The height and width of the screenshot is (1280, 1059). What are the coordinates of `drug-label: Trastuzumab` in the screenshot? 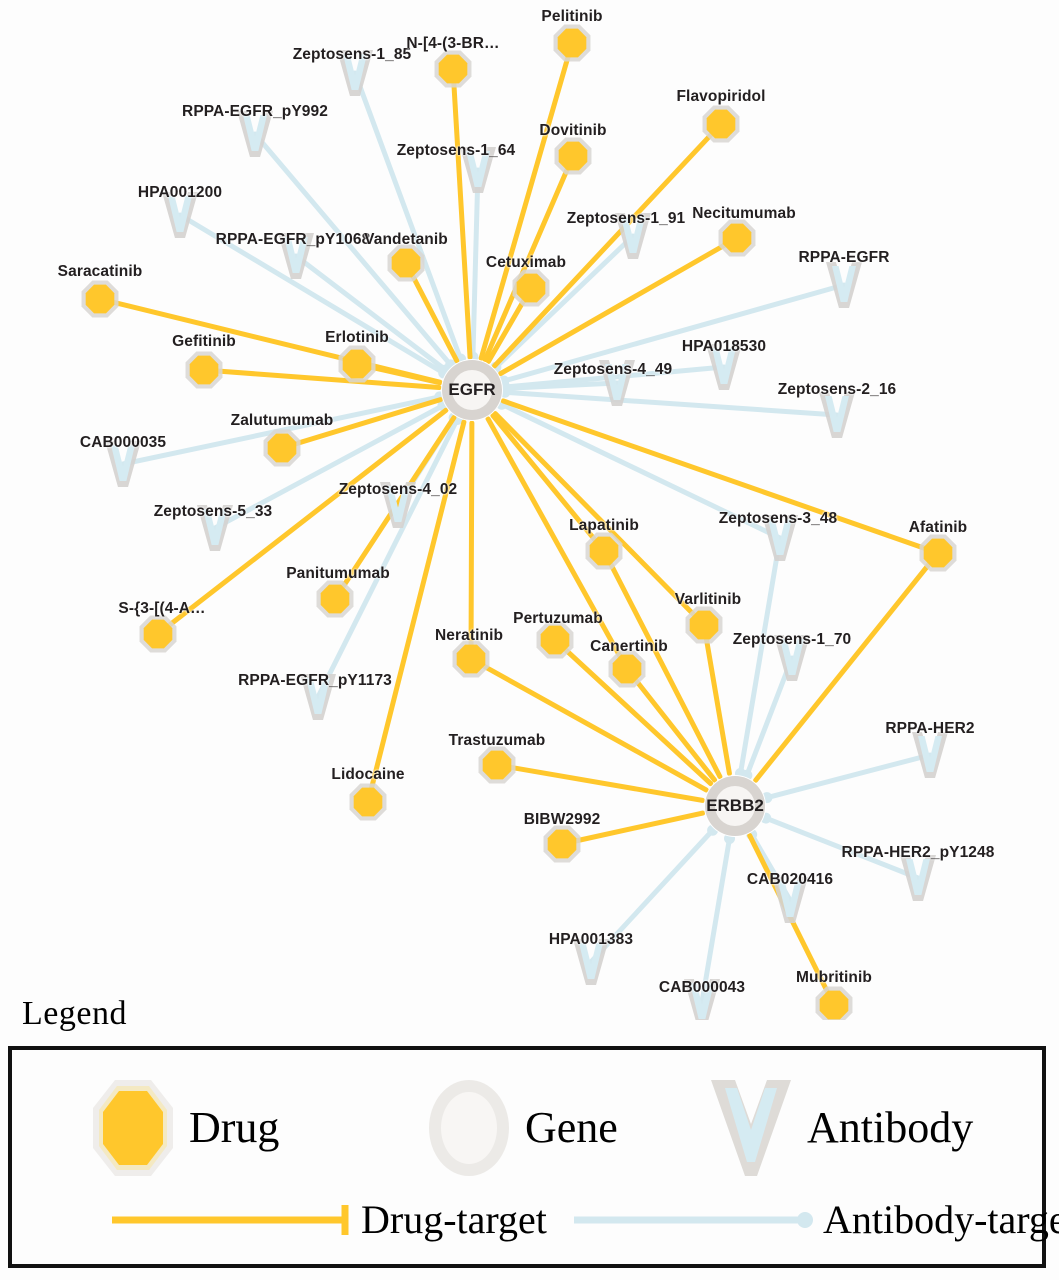 It's located at (497, 740).